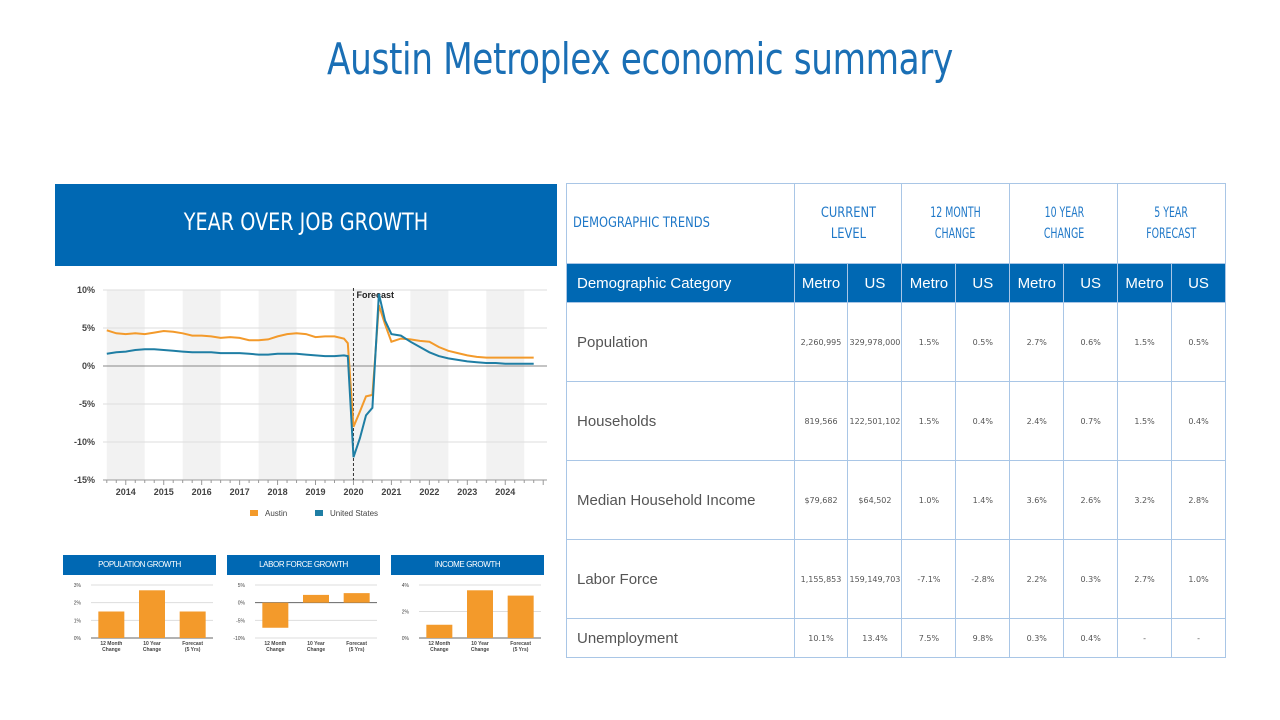 The width and height of the screenshot is (1280, 720). Describe the element at coordinates (1171, 223) in the screenshot. I see `five-year-forecast-heading: 5 YEAR FORECAST` at that location.